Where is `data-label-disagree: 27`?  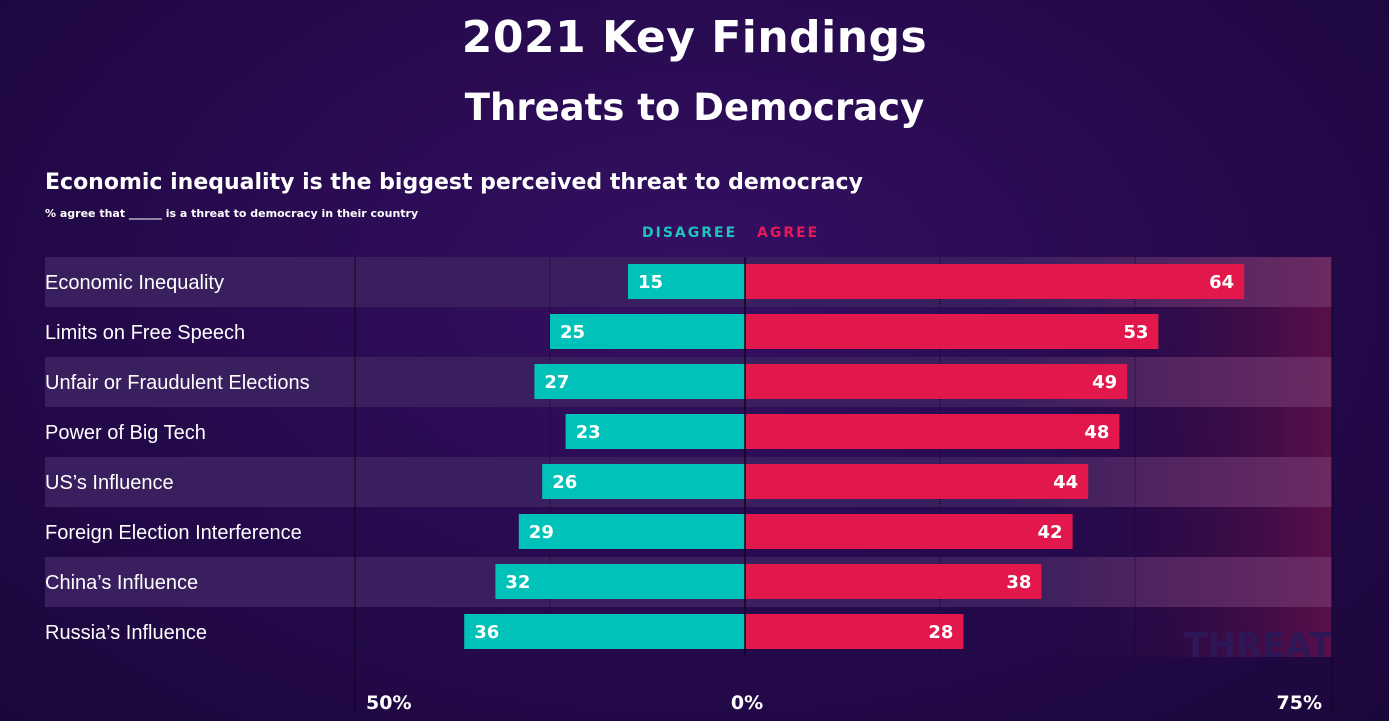
data-label-disagree: 27 is located at coordinates (556, 382).